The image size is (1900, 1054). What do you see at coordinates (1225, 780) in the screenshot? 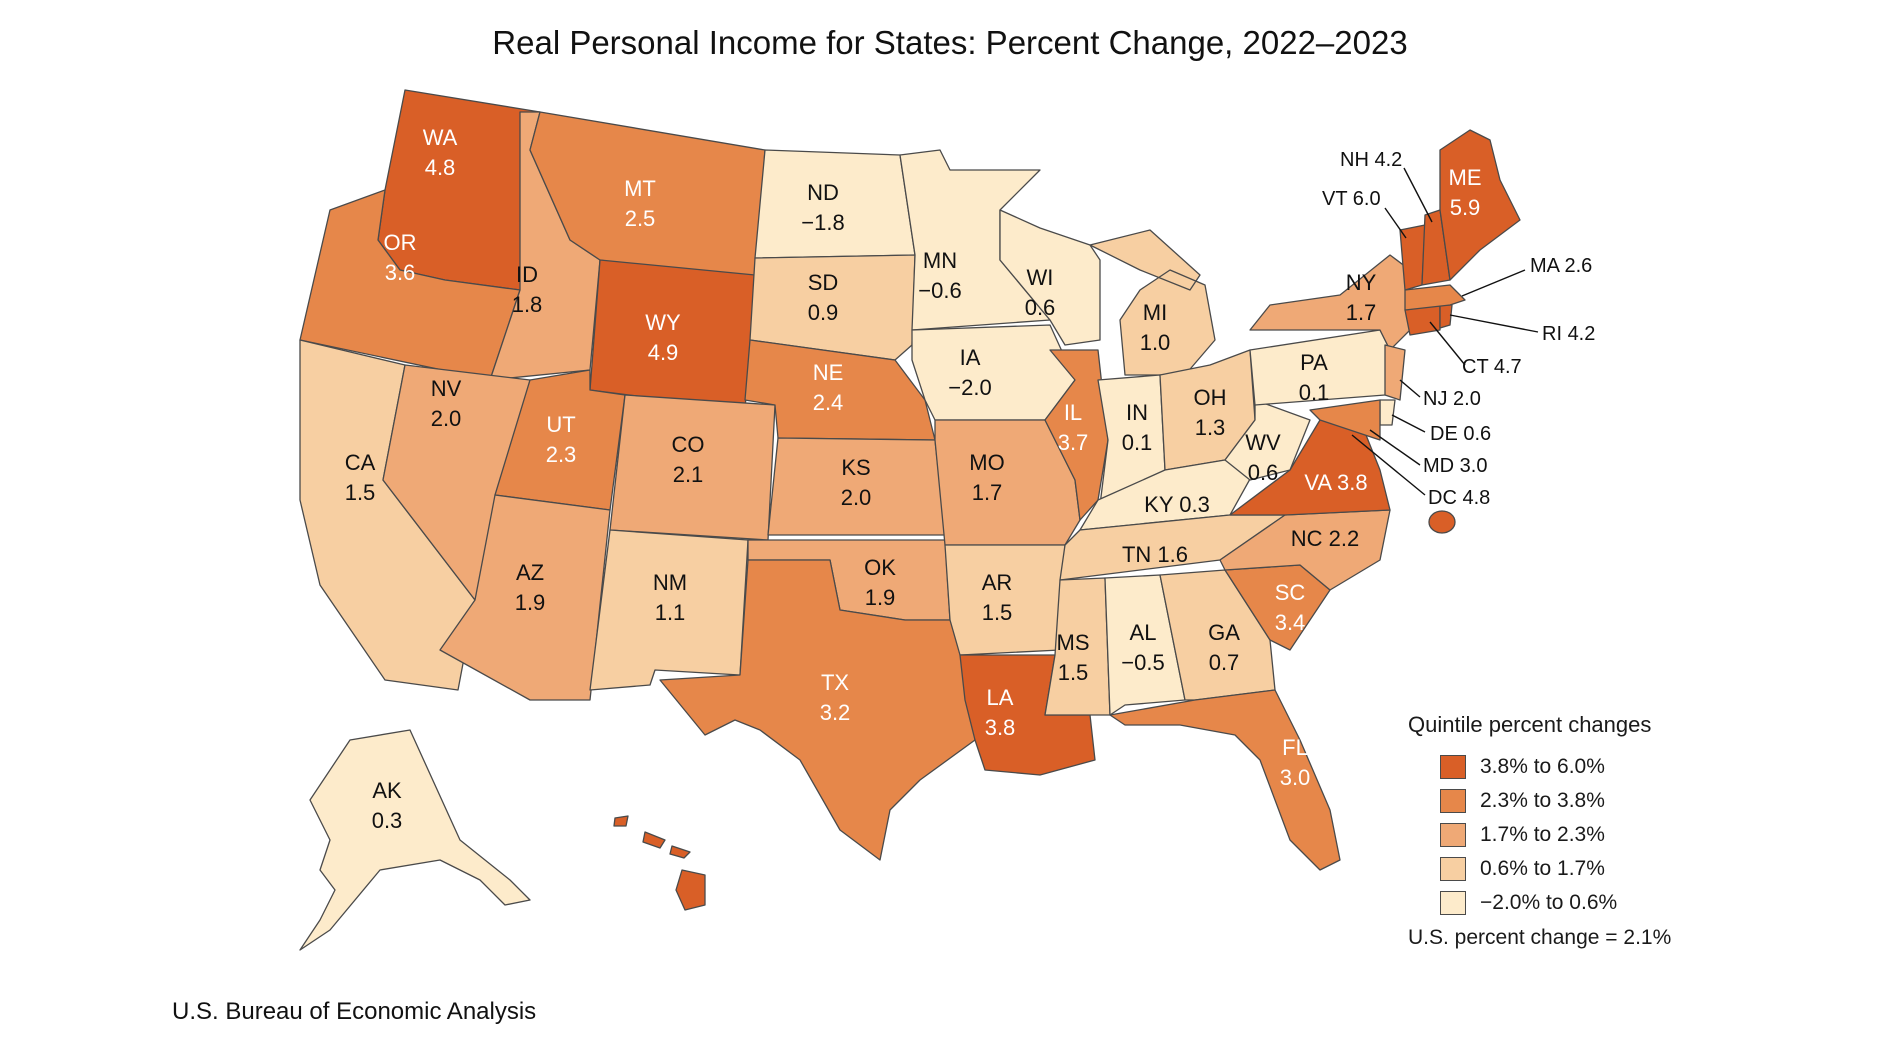
I see `state-fl` at bounding box center [1225, 780].